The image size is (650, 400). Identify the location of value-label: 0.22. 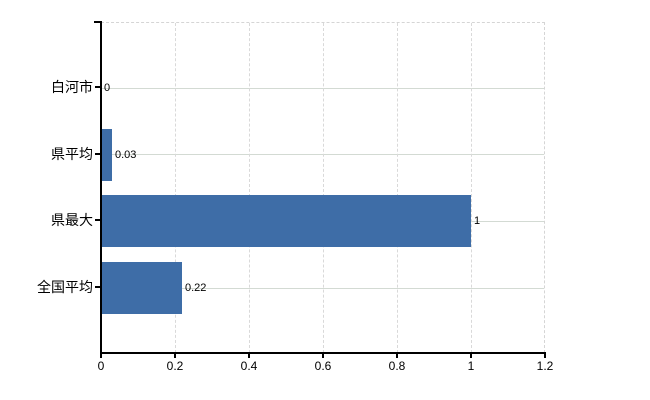
(196, 288).